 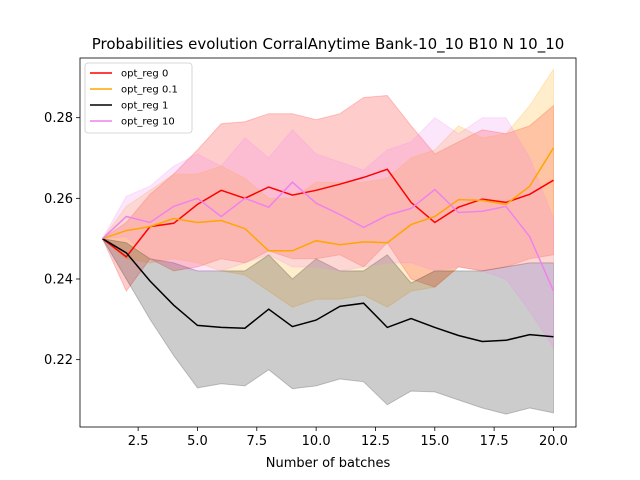 What do you see at coordinates (316, 441) in the screenshot?
I see `x-tick-label: 10.0` at bounding box center [316, 441].